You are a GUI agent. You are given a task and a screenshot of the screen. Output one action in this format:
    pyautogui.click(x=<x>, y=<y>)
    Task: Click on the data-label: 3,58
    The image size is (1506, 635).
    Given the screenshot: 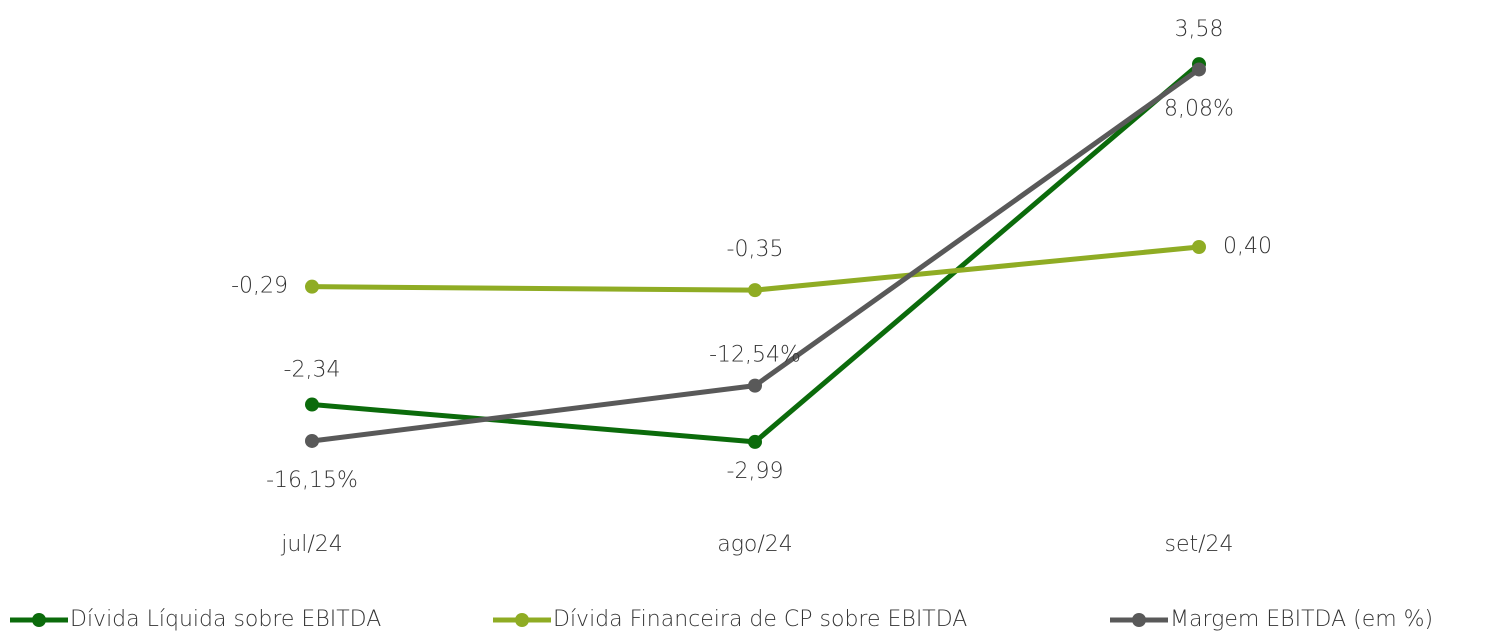 What is the action you would take?
    pyautogui.click(x=1199, y=29)
    